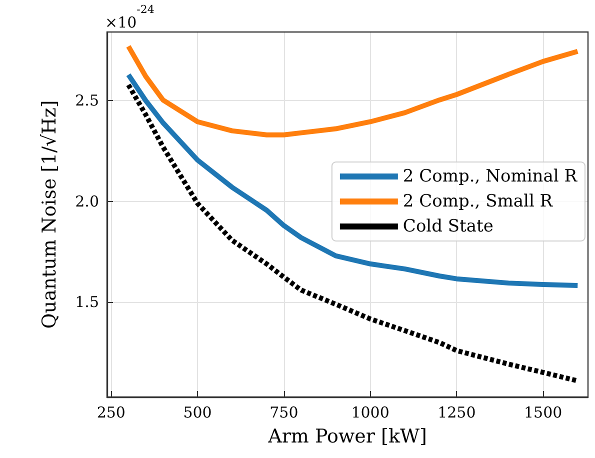 The image size is (595, 458). I want to click on y-axis-title: Quantum Noise [1/√Hz], so click(49, 214).